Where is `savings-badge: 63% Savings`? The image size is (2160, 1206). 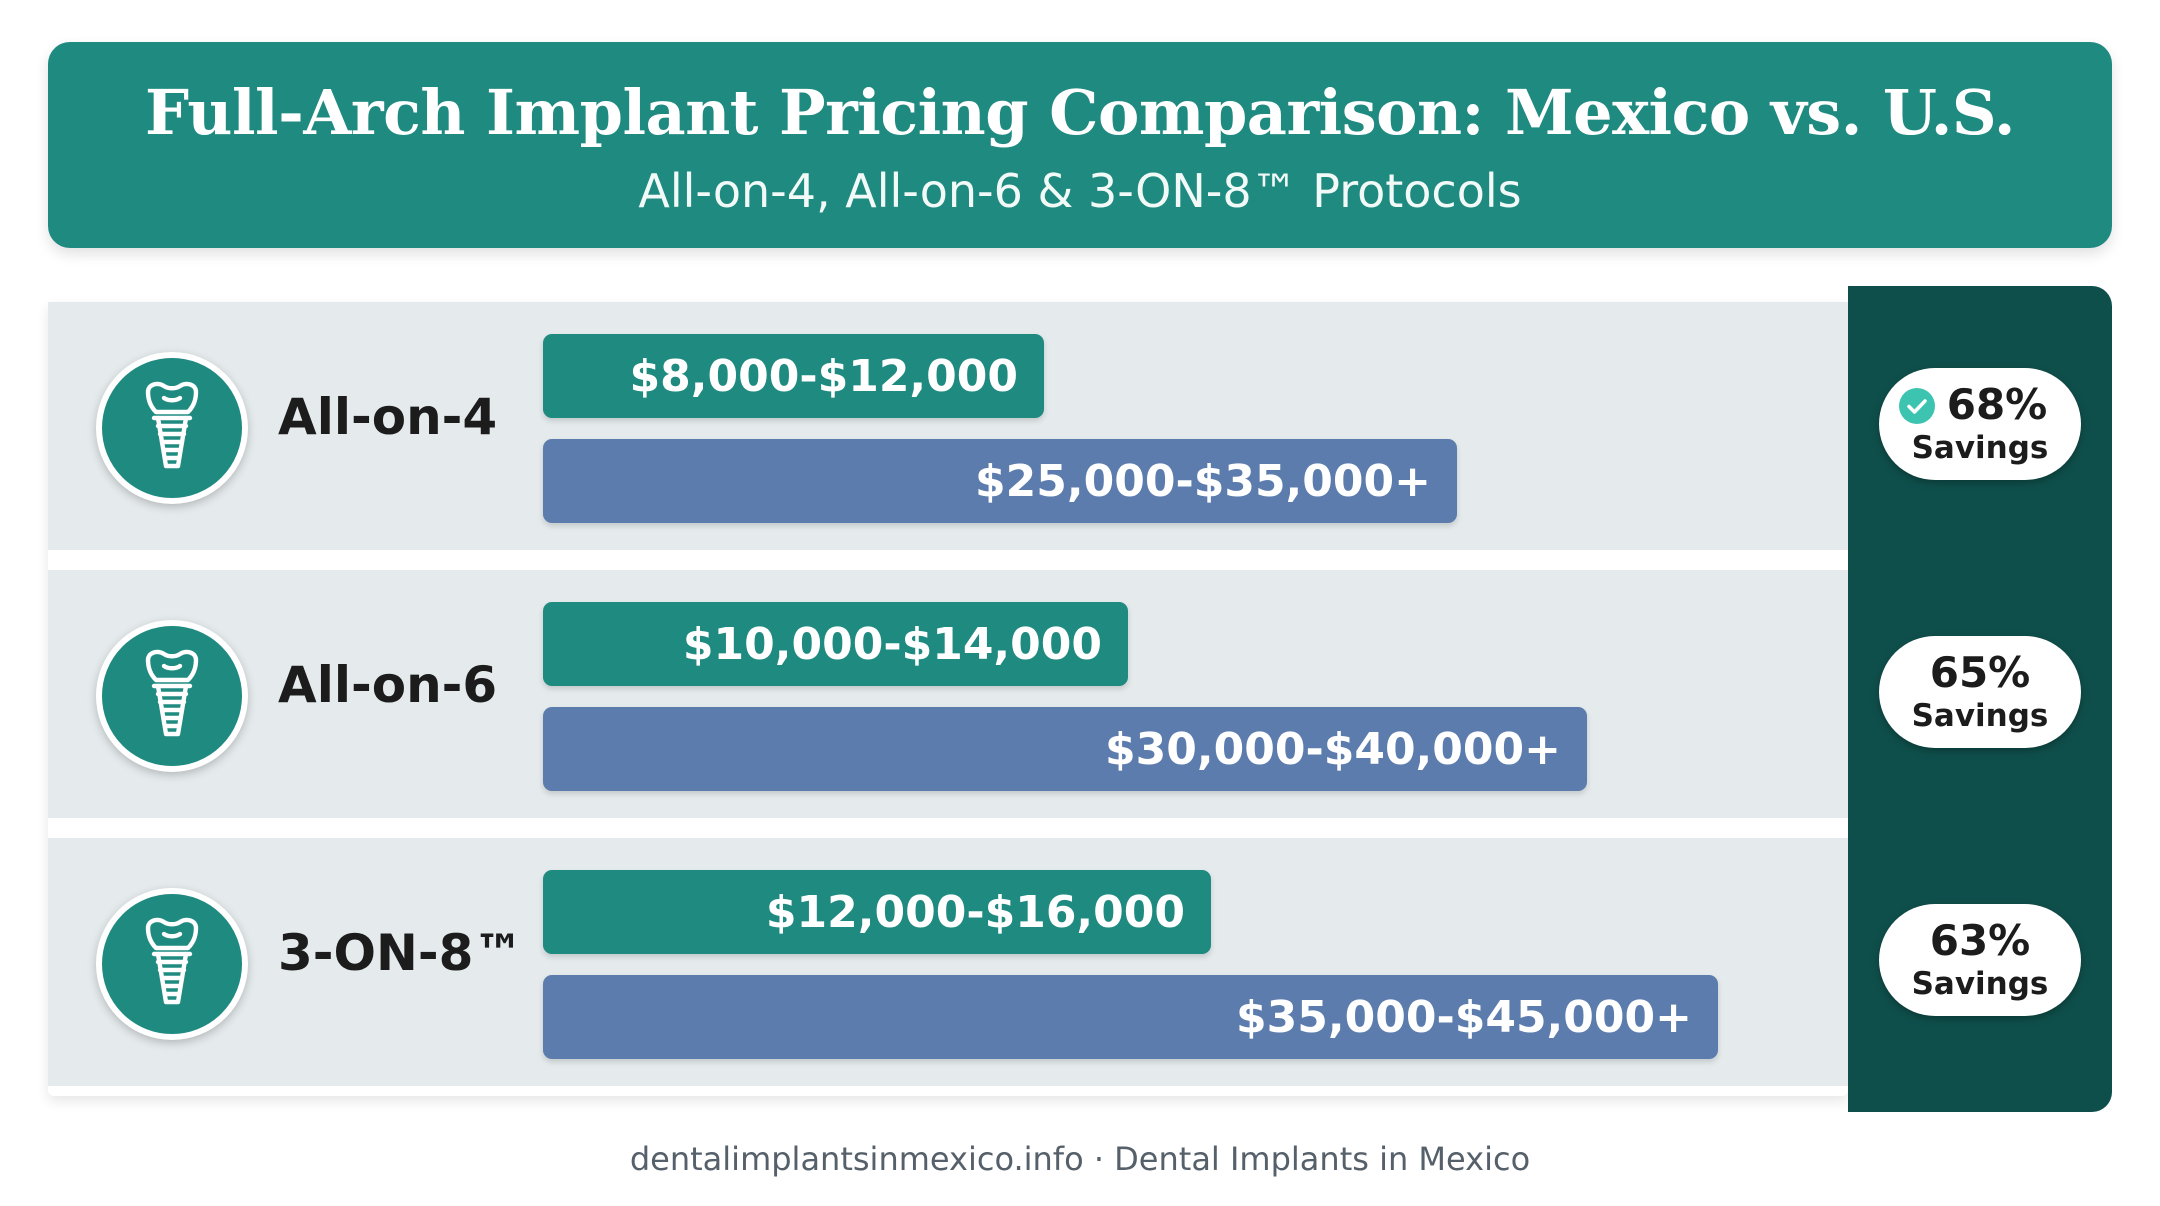
savings-badge: 63% Savings is located at coordinates (1980, 960).